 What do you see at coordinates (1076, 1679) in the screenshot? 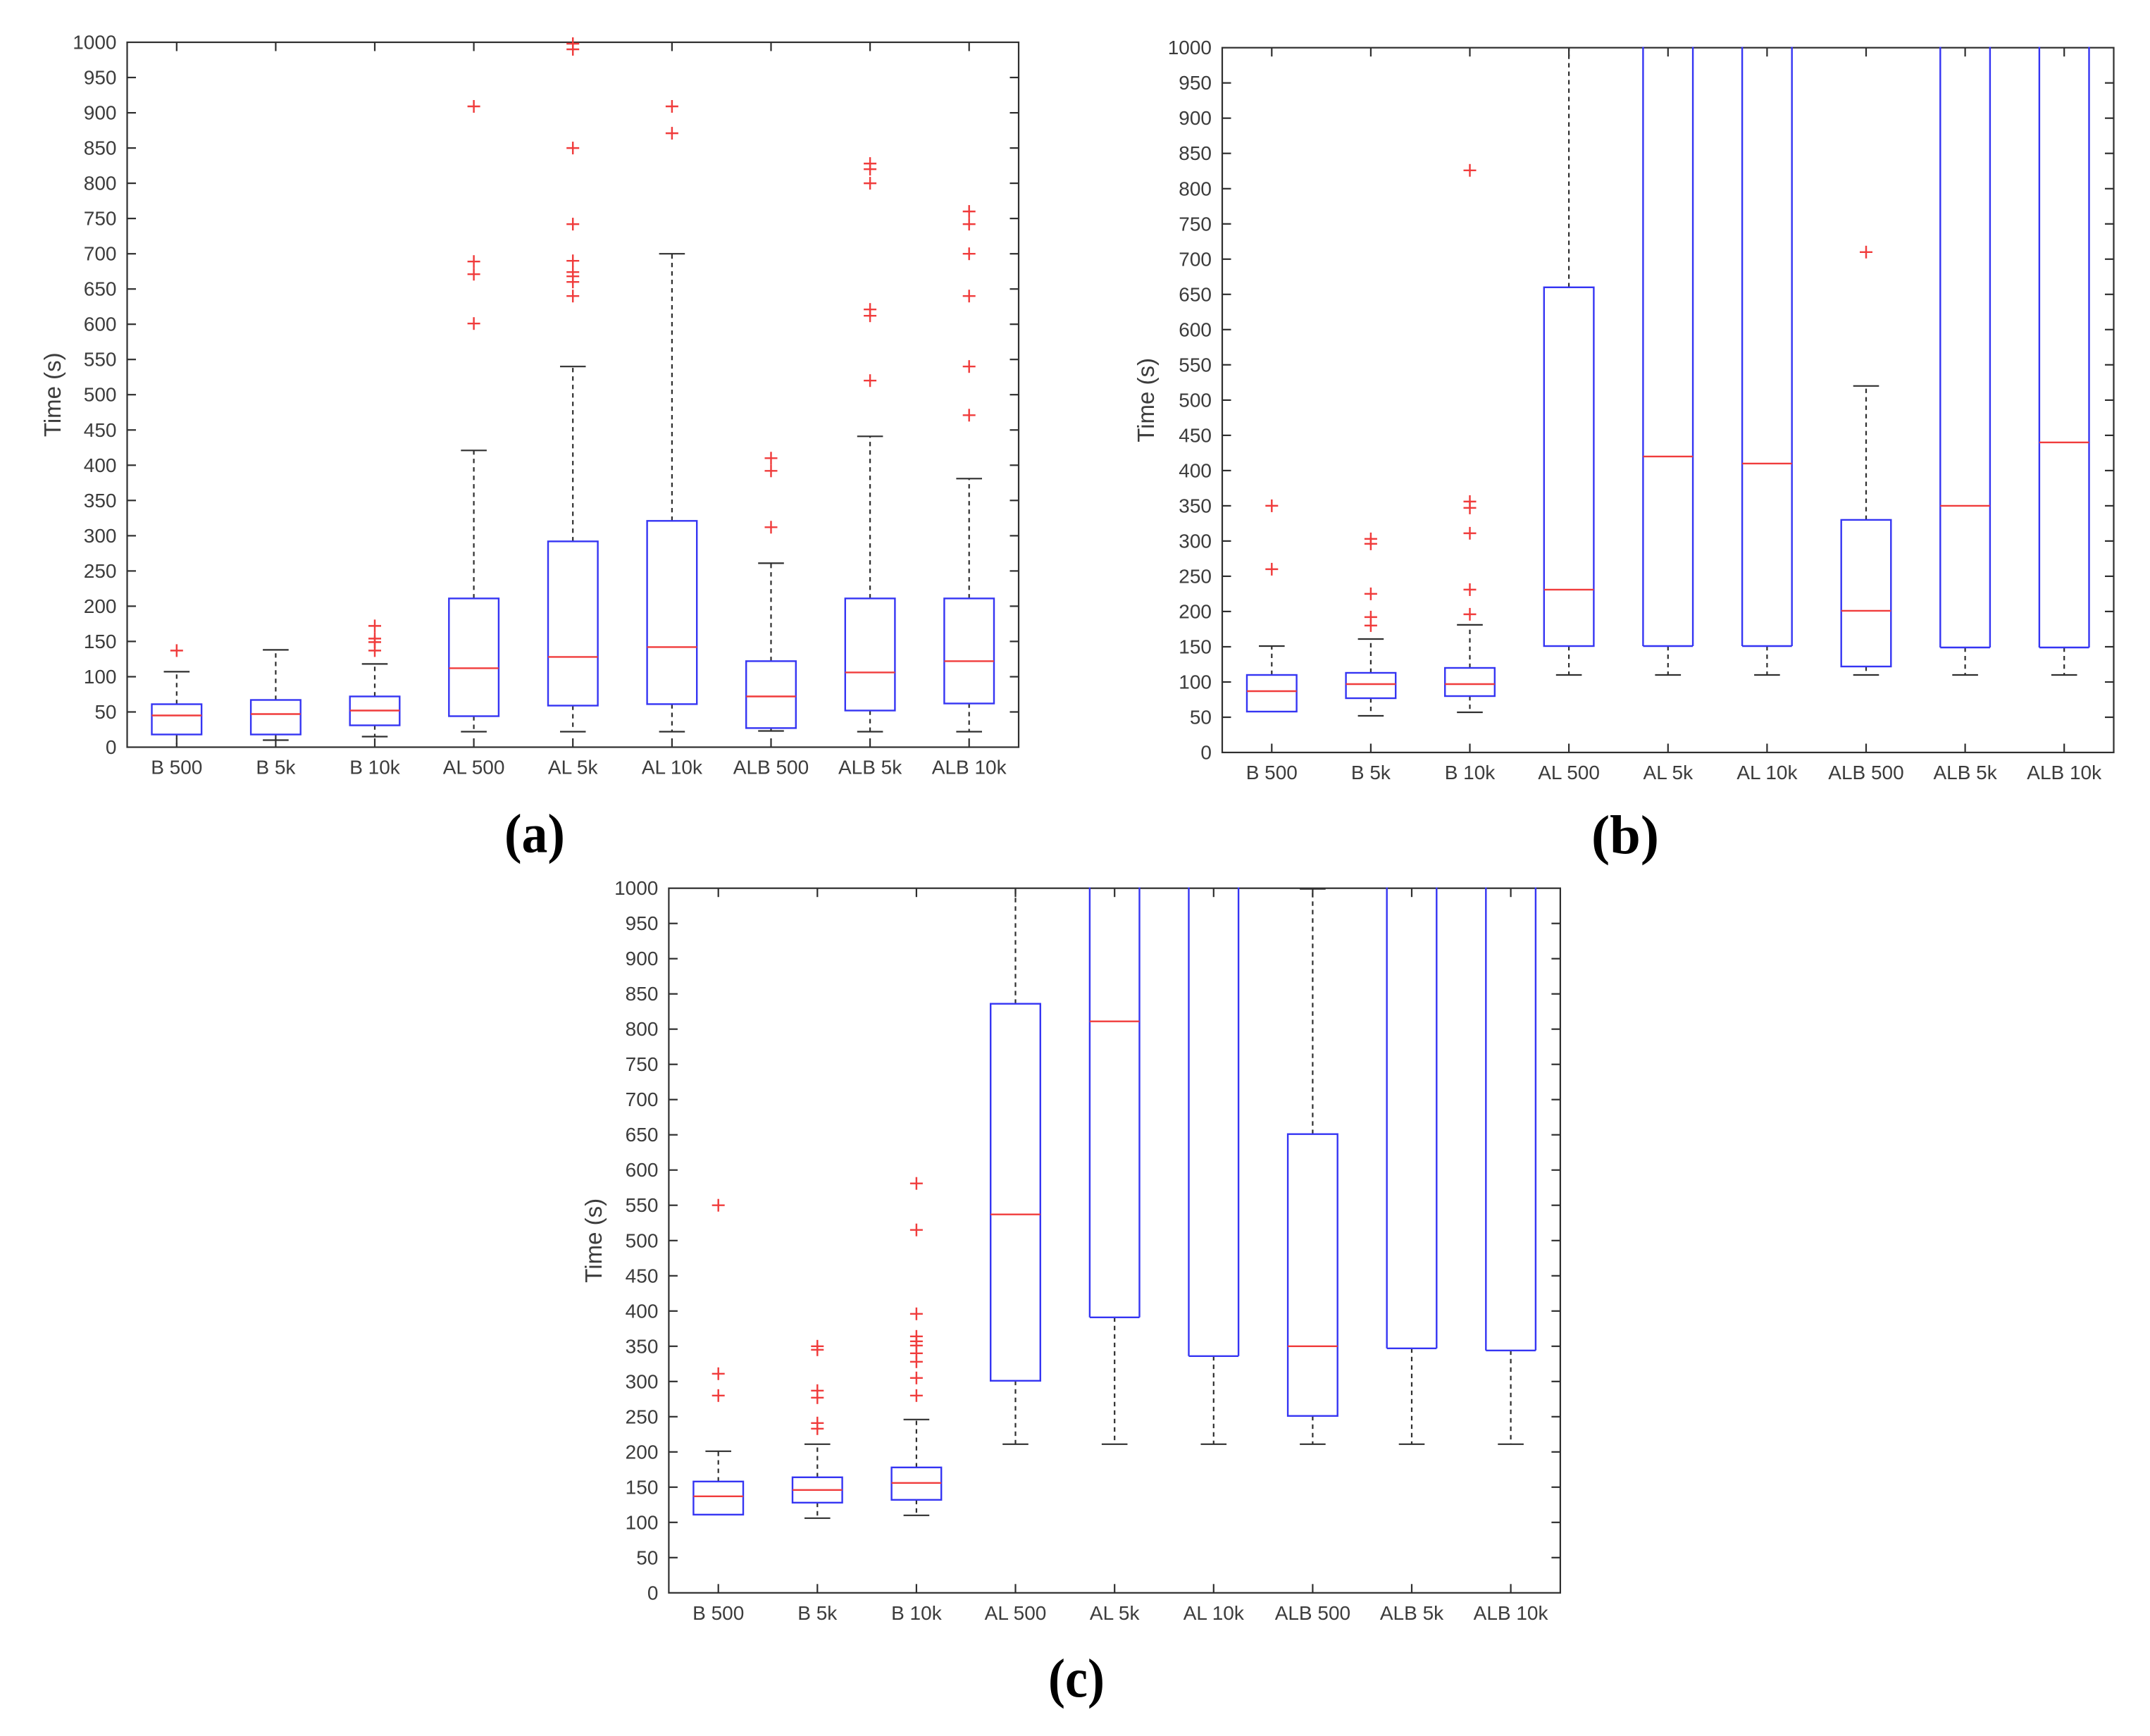
I see `svg-text: (c)` at bounding box center [1076, 1679].